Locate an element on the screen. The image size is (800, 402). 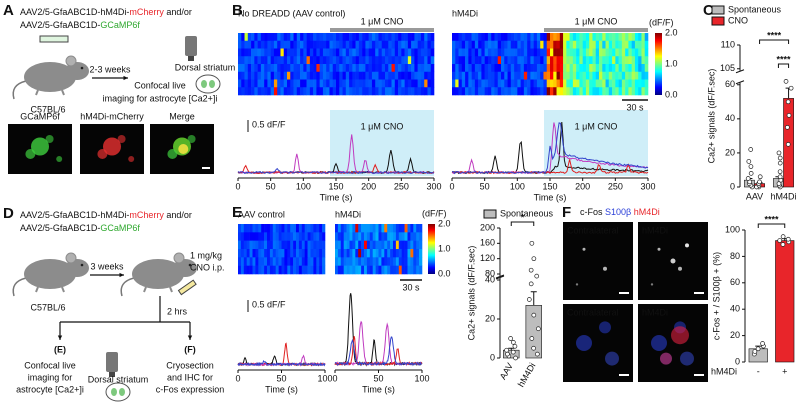
y-tick-label: 0 is located at coordinates (732, 186).